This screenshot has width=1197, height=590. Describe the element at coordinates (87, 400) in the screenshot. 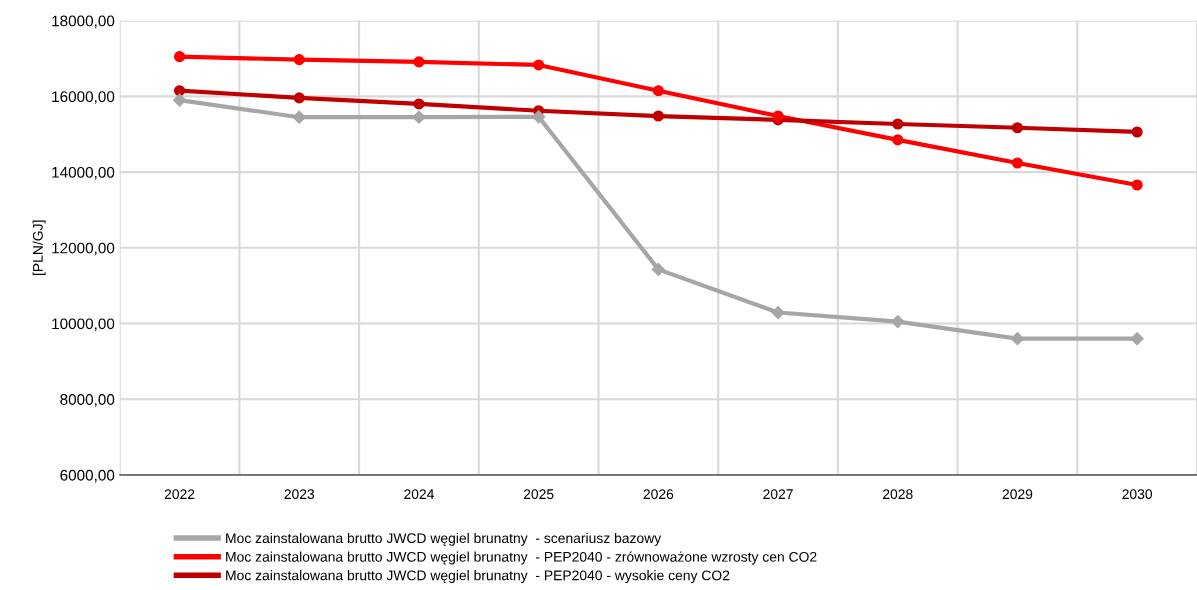

I see `y-tick-label: 8000,00` at that location.